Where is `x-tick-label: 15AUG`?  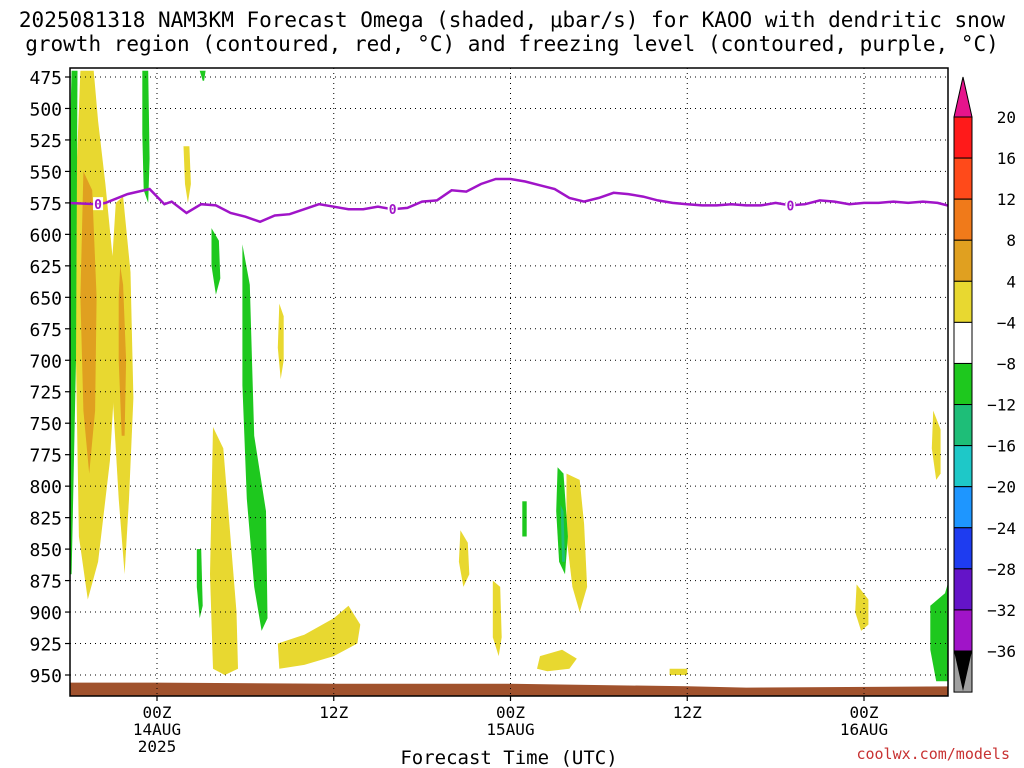
x-tick-label: 15AUG is located at coordinates (510, 729).